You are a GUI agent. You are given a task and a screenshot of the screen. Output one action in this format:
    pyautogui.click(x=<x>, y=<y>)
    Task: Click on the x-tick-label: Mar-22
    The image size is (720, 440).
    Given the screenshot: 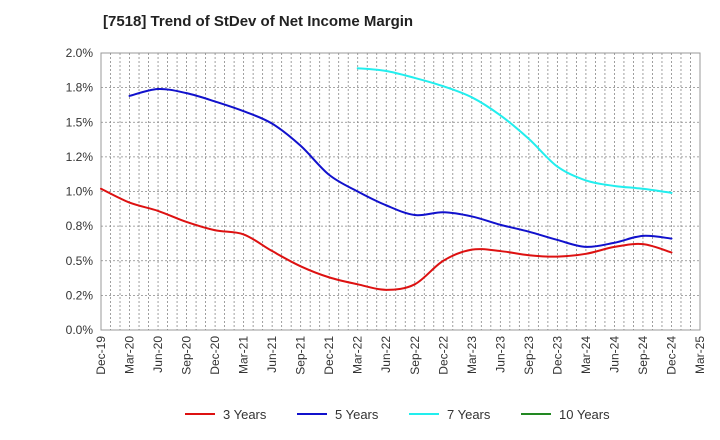 What is the action you would take?
    pyautogui.click(x=358, y=355)
    